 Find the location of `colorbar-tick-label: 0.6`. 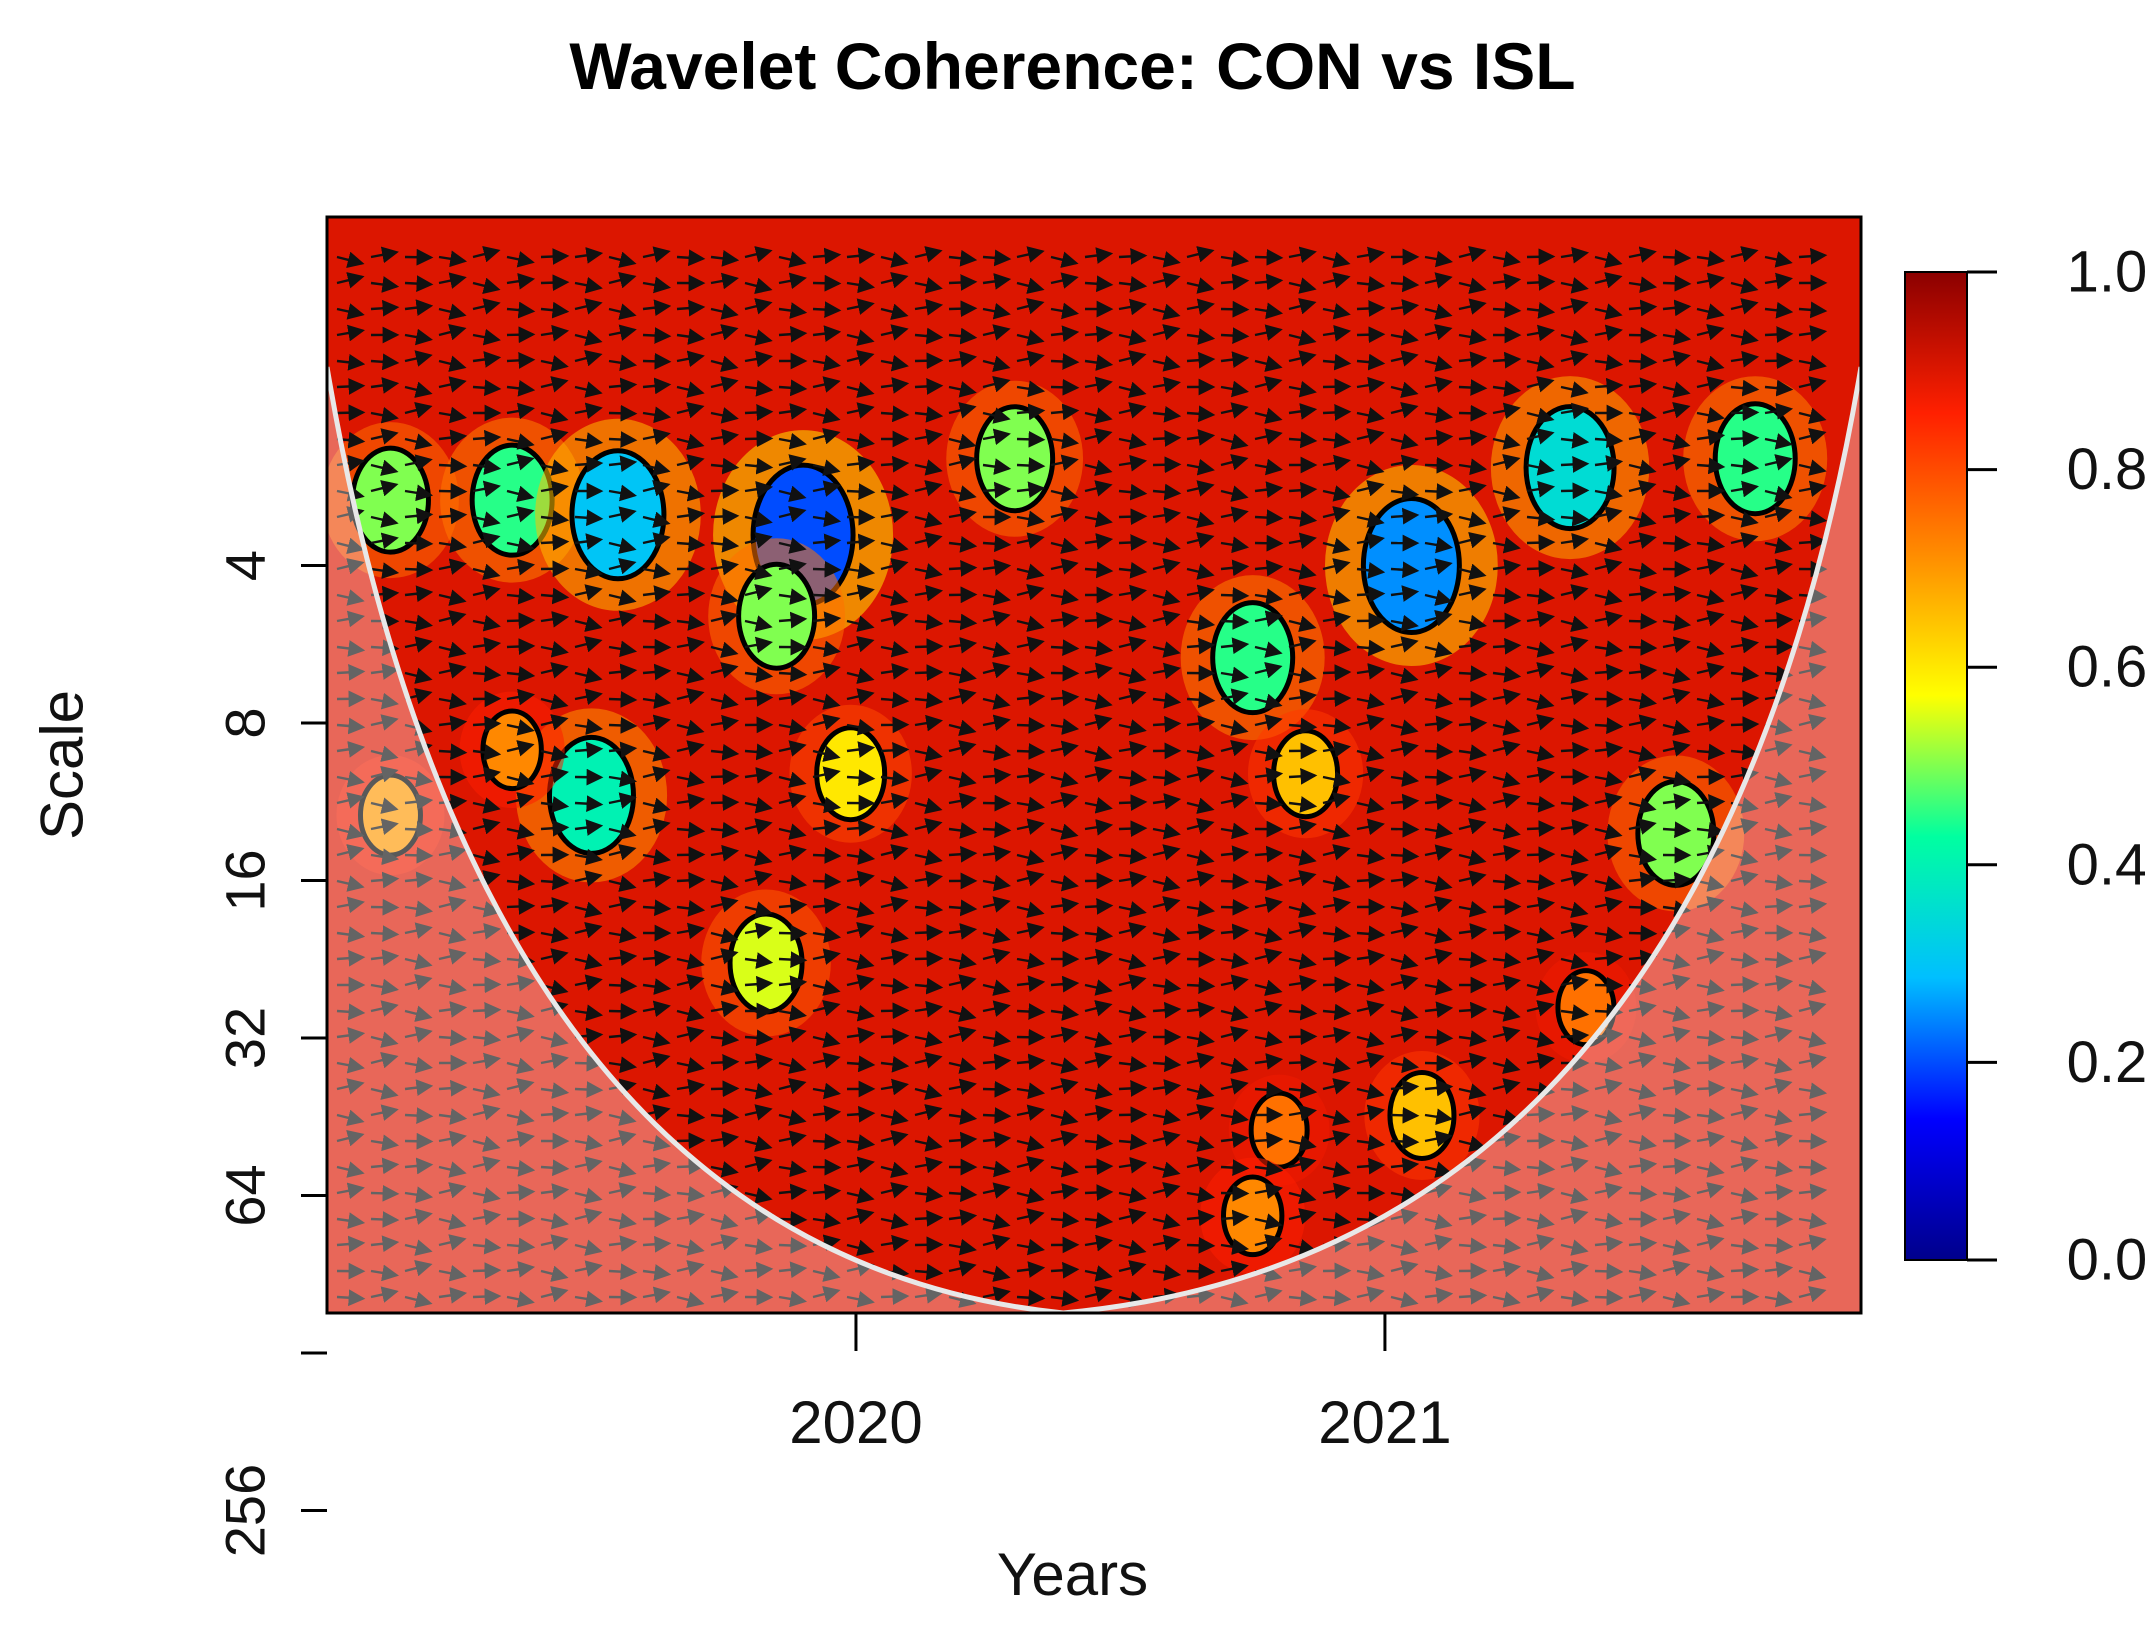

colorbar-tick-label: 0.6 is located at coordinates (2106, 667).